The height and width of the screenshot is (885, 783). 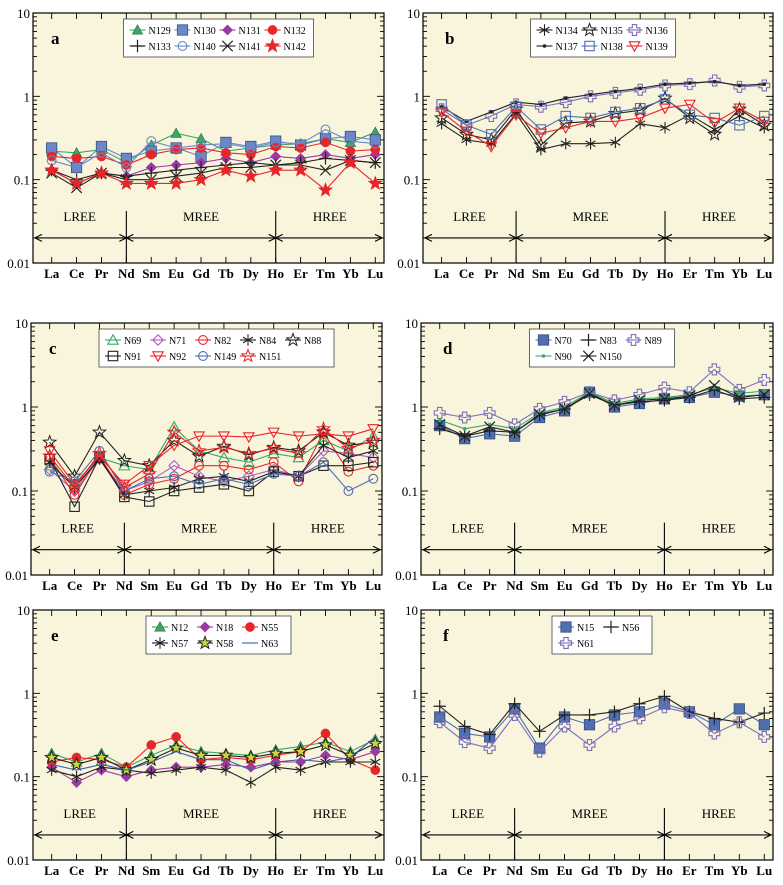 I want to click on group-label-lree: LREE, so click(x=469, y=216).